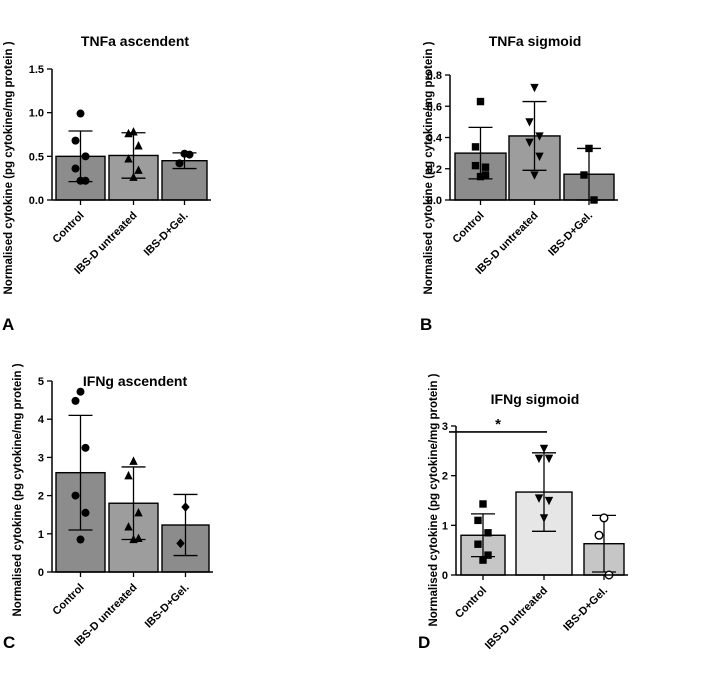  Describe the element at coordinates (9, 642) in the screenshot. I see `panel-label: C` at that location.